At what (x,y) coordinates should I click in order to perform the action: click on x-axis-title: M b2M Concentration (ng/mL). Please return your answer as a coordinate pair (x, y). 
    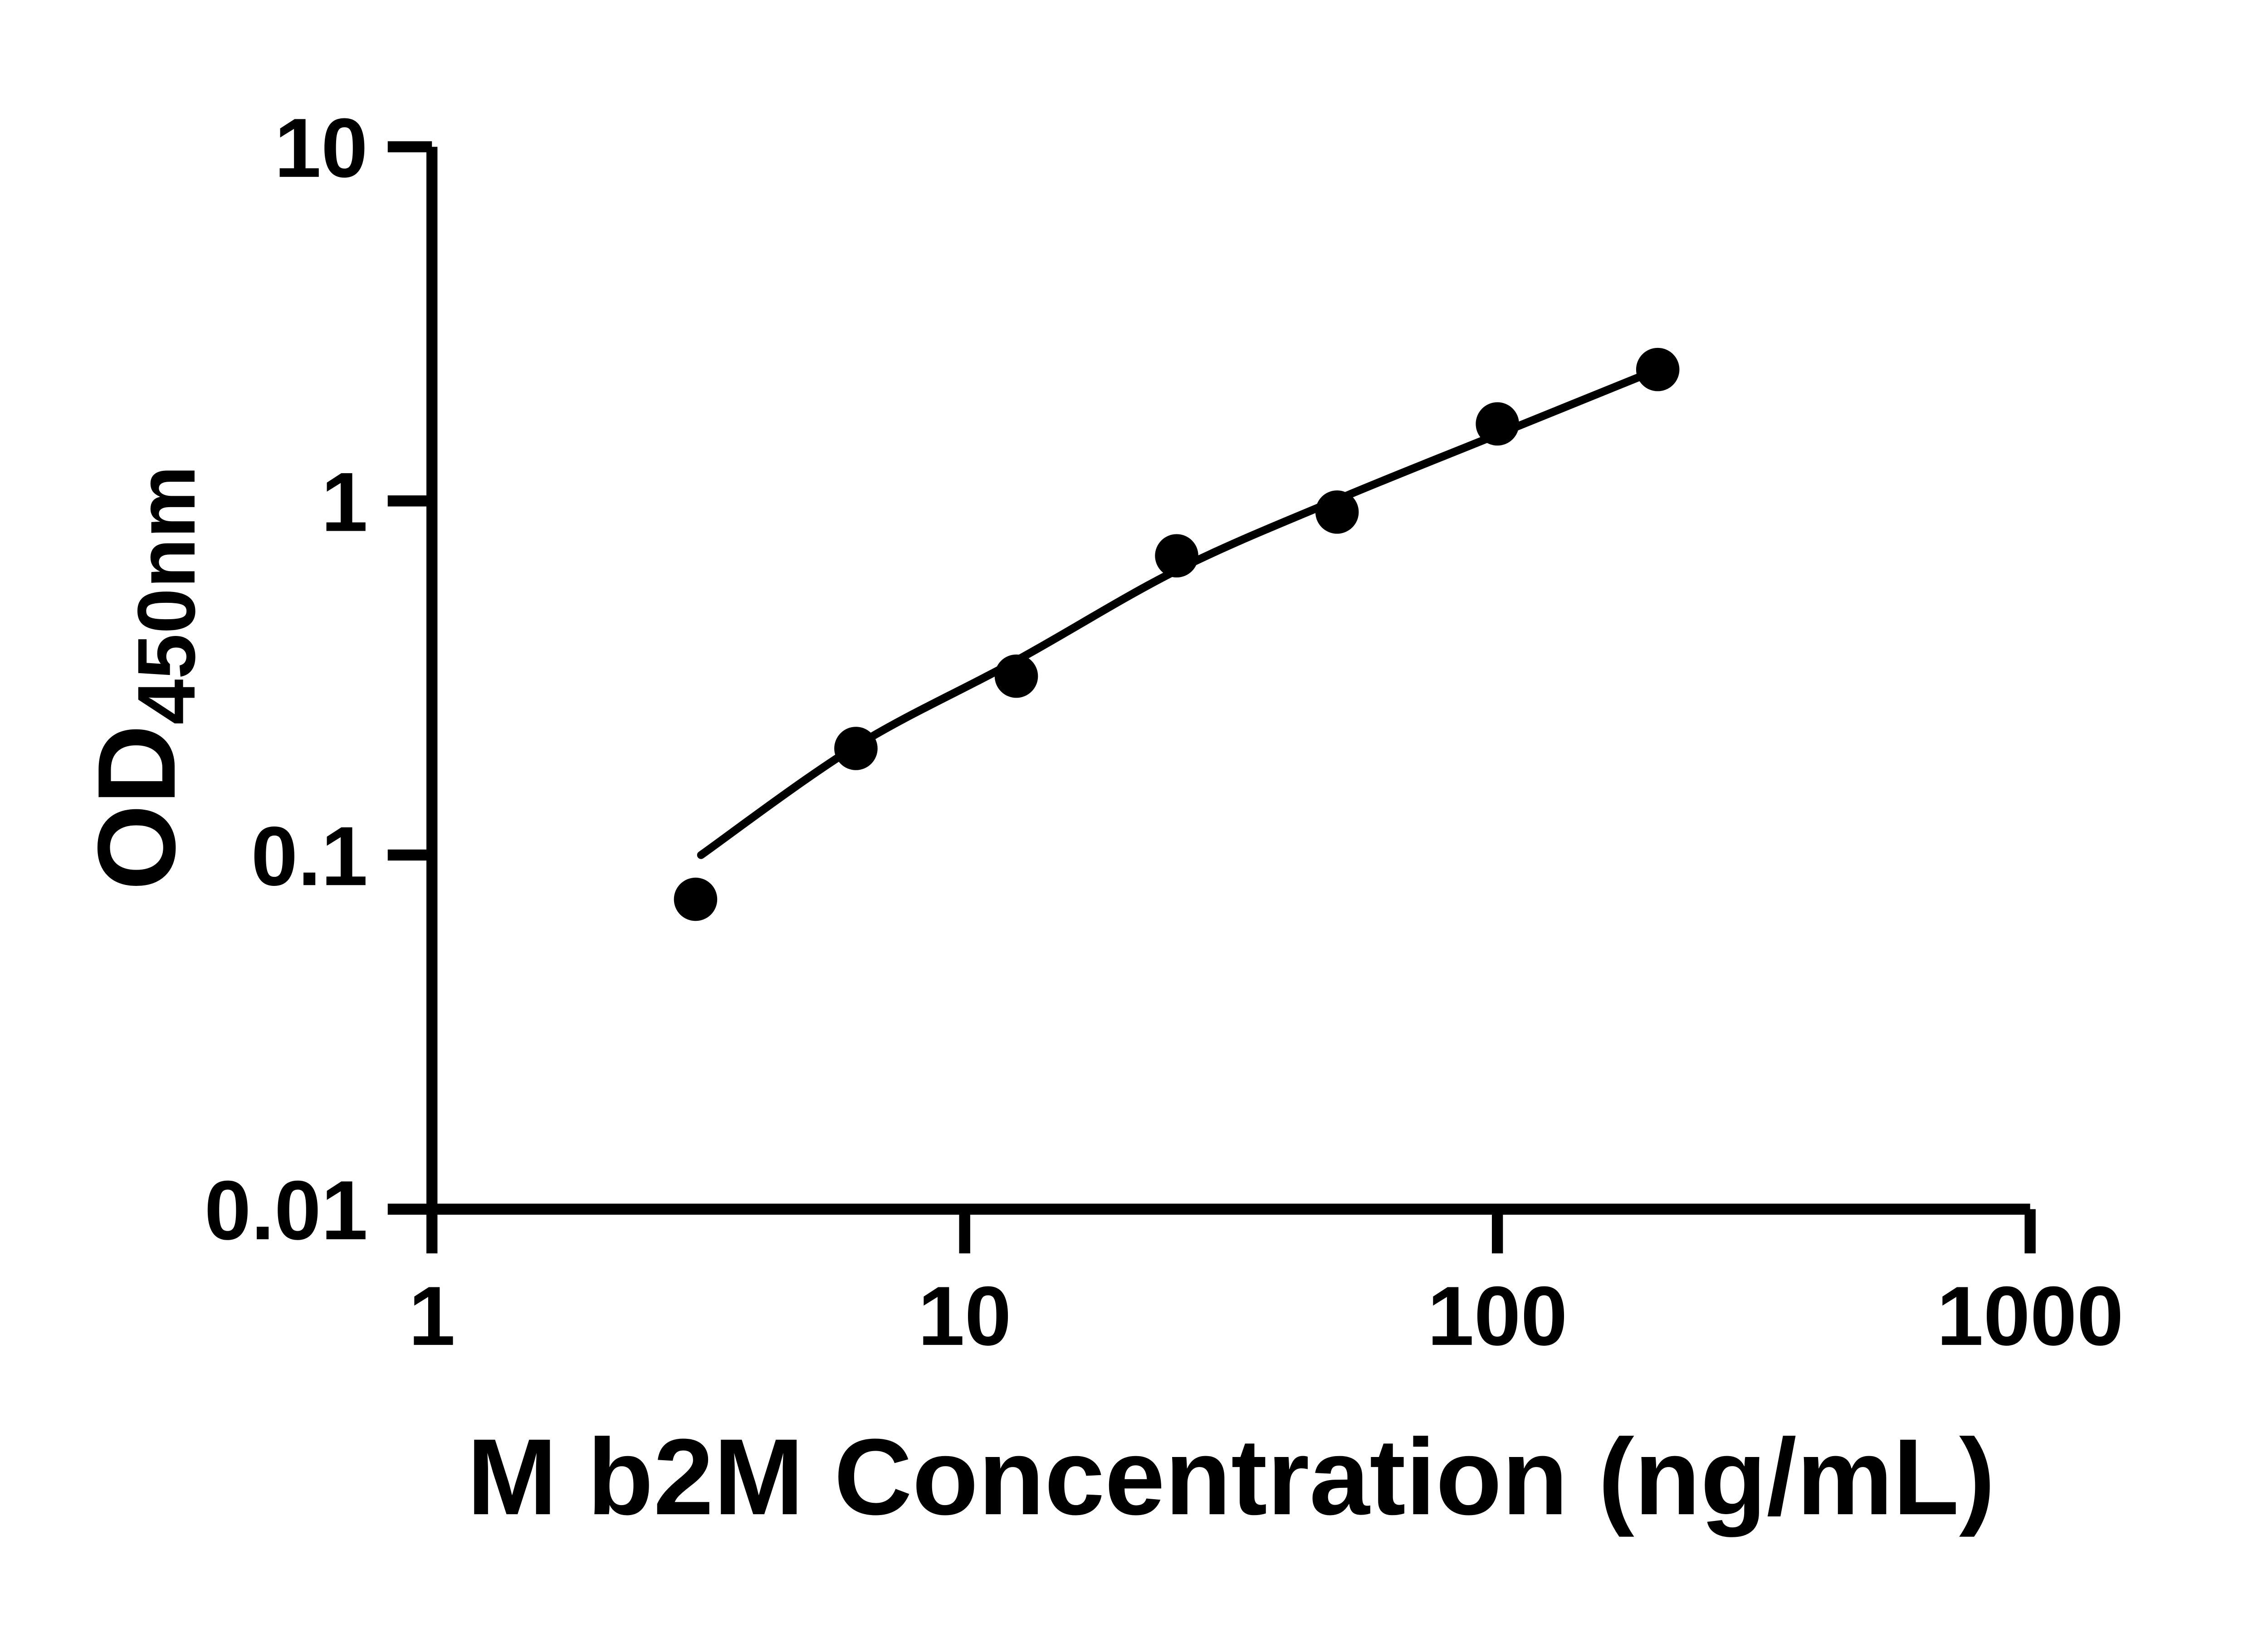
    Looking at the image, I should click on (1231, 1476).